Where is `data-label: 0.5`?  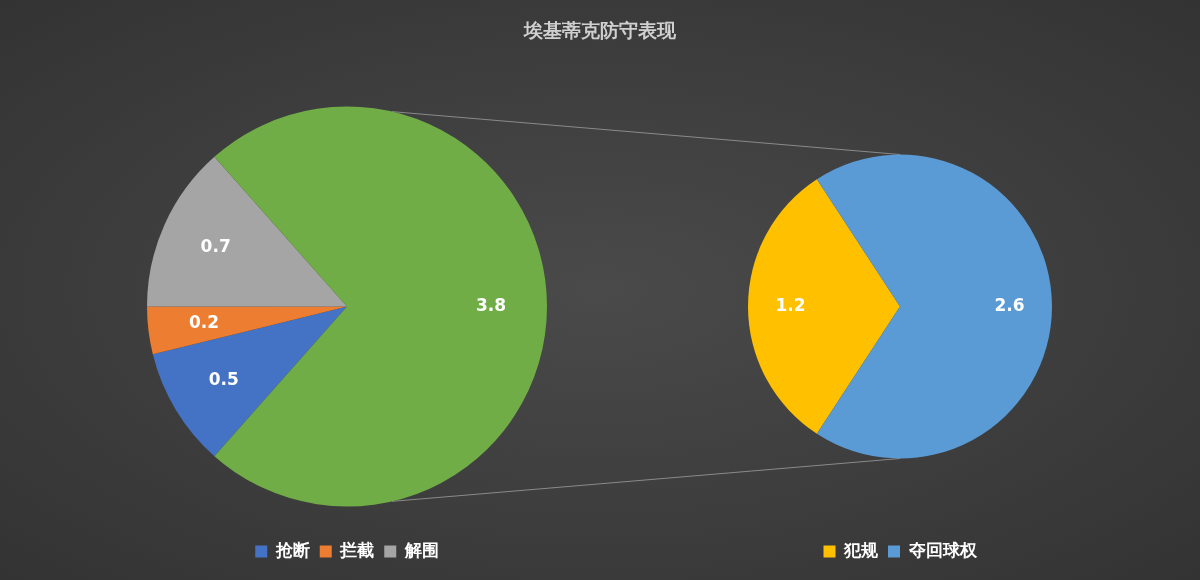 data-label: 0.5 is located at coordinates (223, 379).